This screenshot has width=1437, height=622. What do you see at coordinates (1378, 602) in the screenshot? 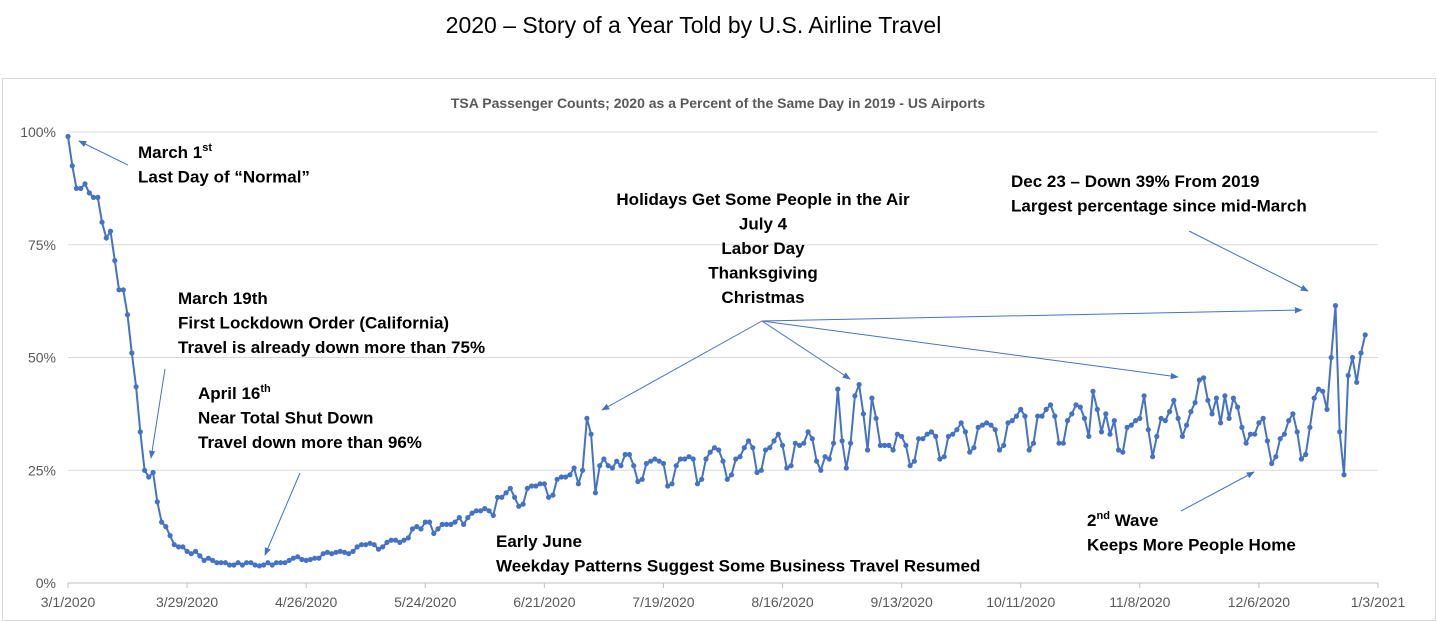
I see `x-tick-label: 1/3/2021` at bounding box center [1378, 602].